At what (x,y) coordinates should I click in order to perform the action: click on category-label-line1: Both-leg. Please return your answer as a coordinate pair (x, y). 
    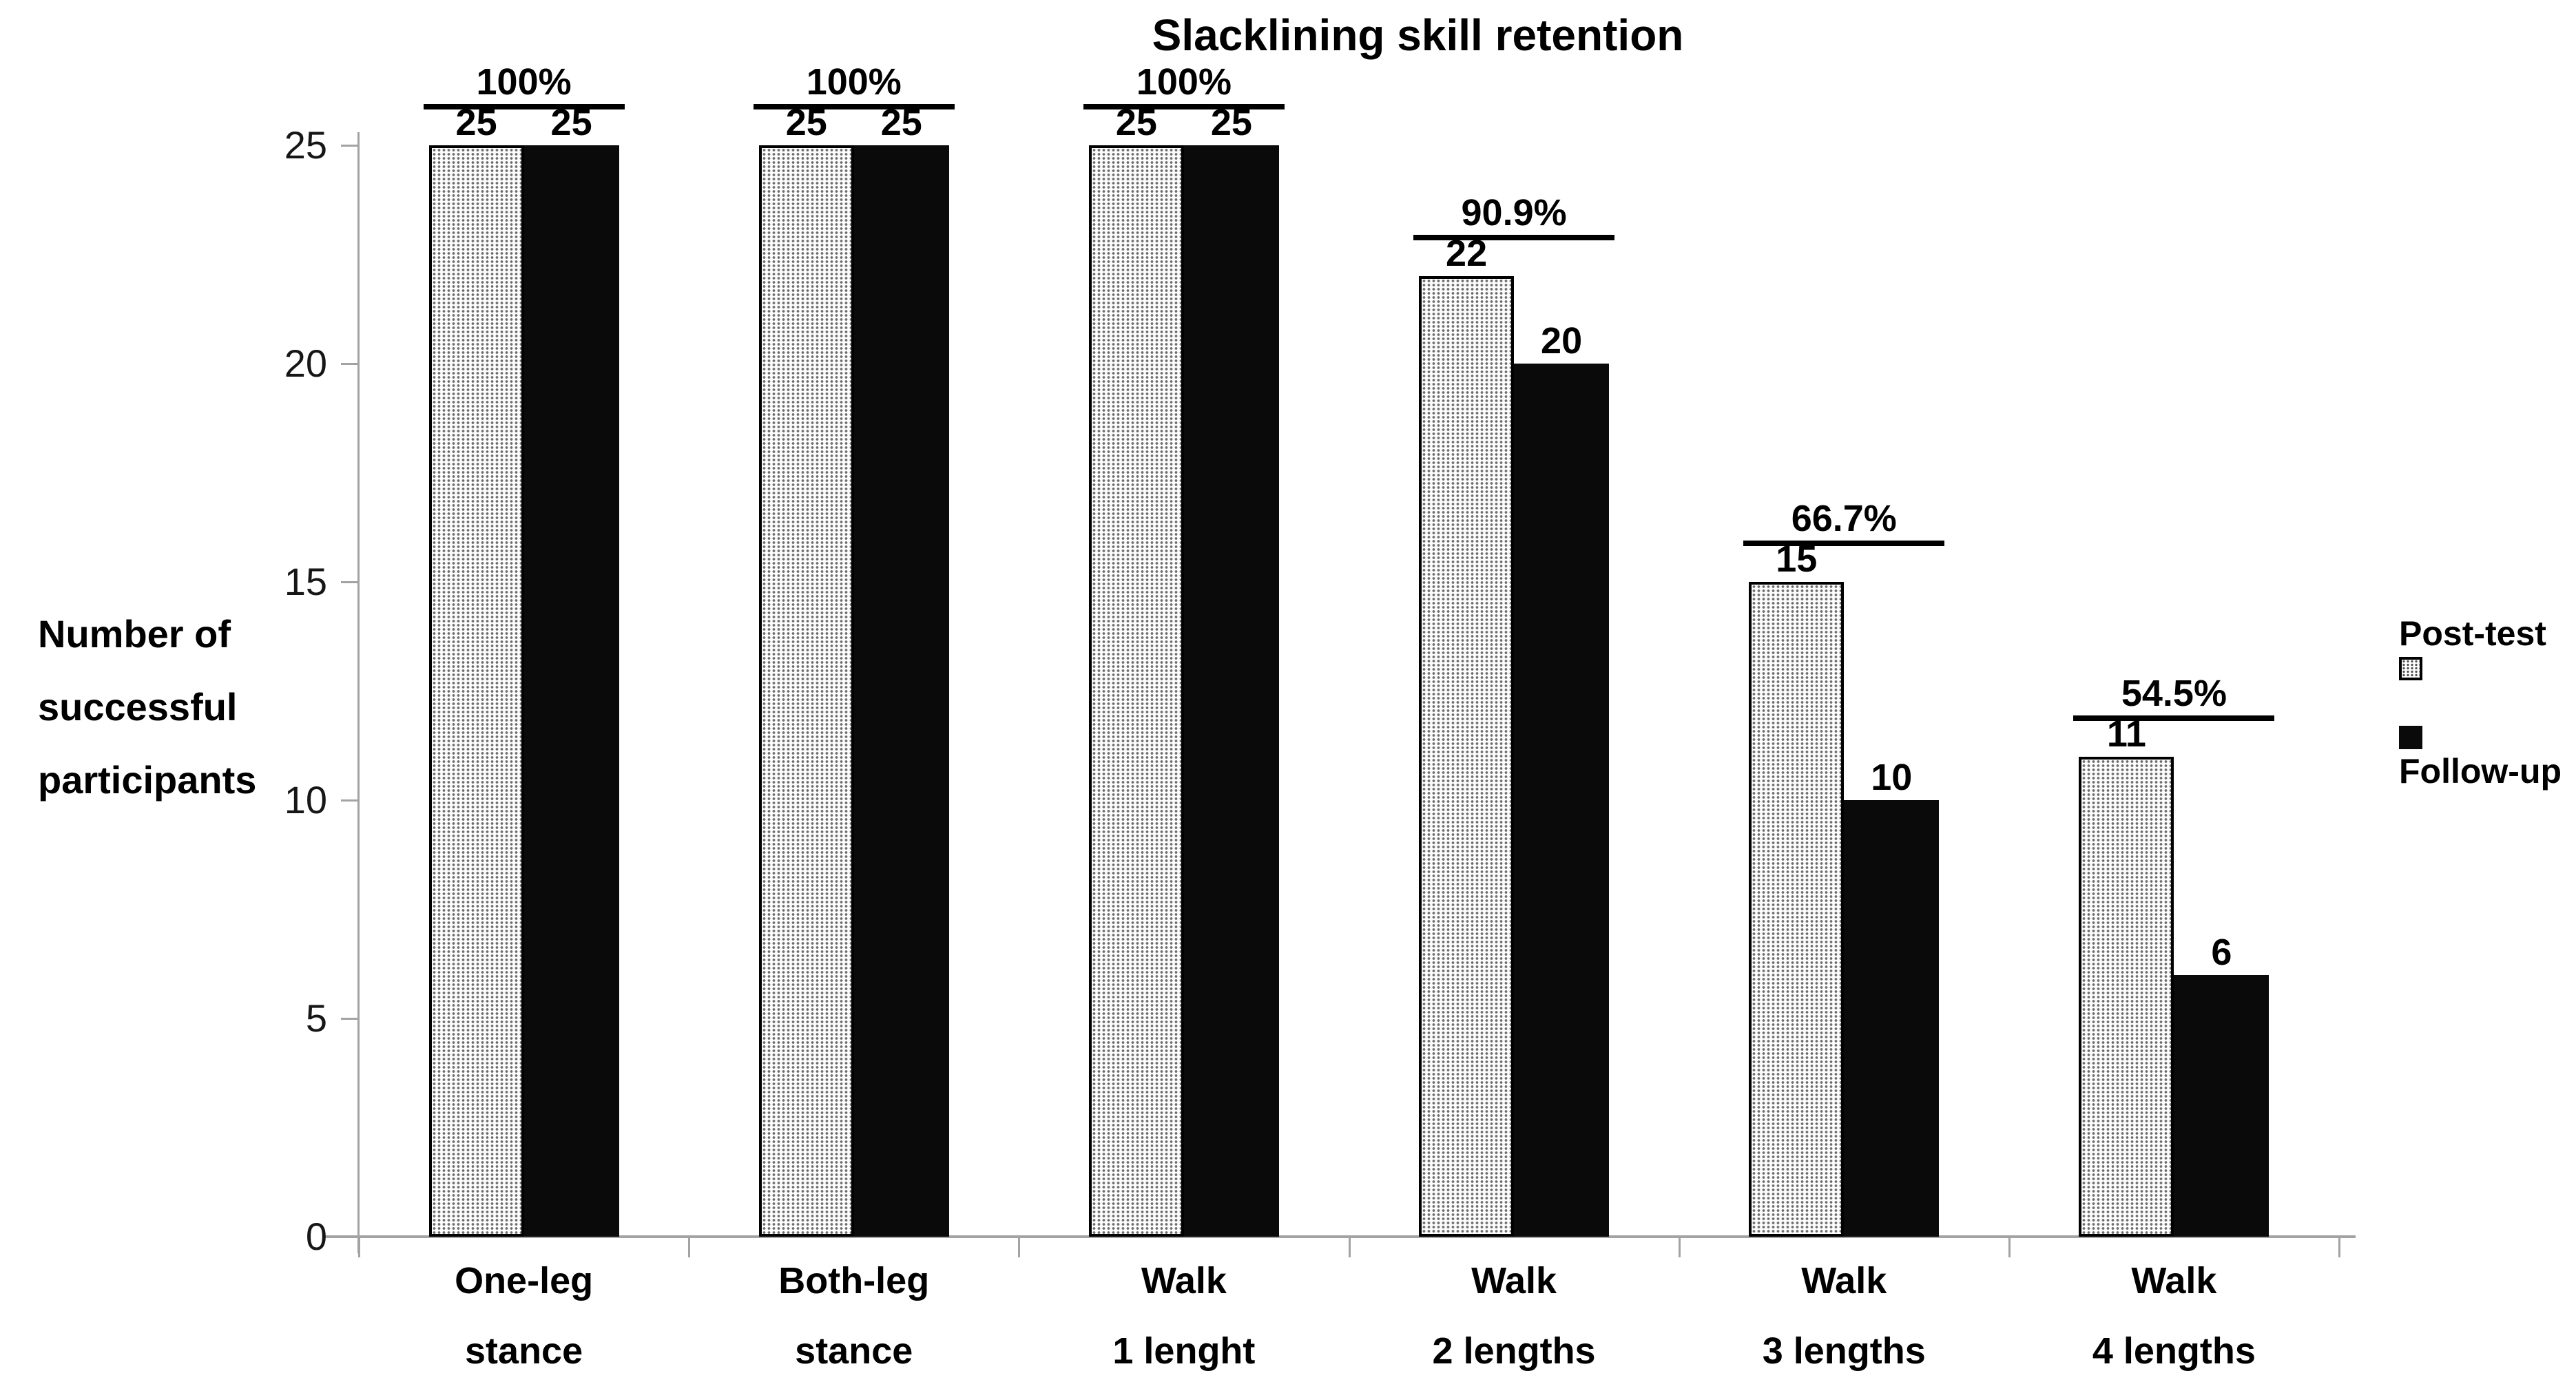
    Looking at the image, I should click on (854, 1281).